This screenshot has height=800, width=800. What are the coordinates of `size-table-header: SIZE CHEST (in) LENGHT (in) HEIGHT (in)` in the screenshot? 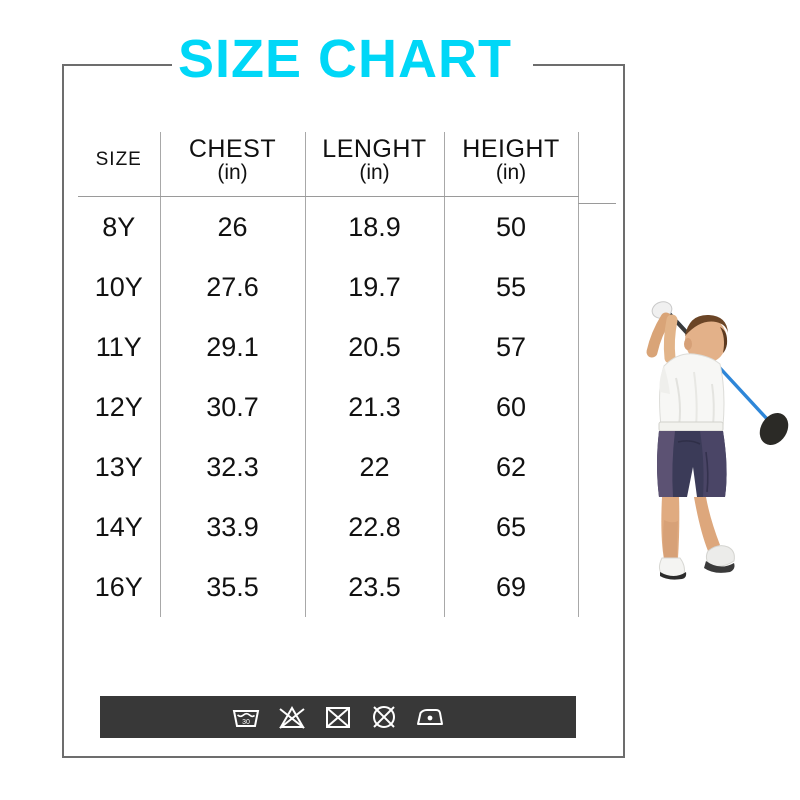 It's located at (328, 165).